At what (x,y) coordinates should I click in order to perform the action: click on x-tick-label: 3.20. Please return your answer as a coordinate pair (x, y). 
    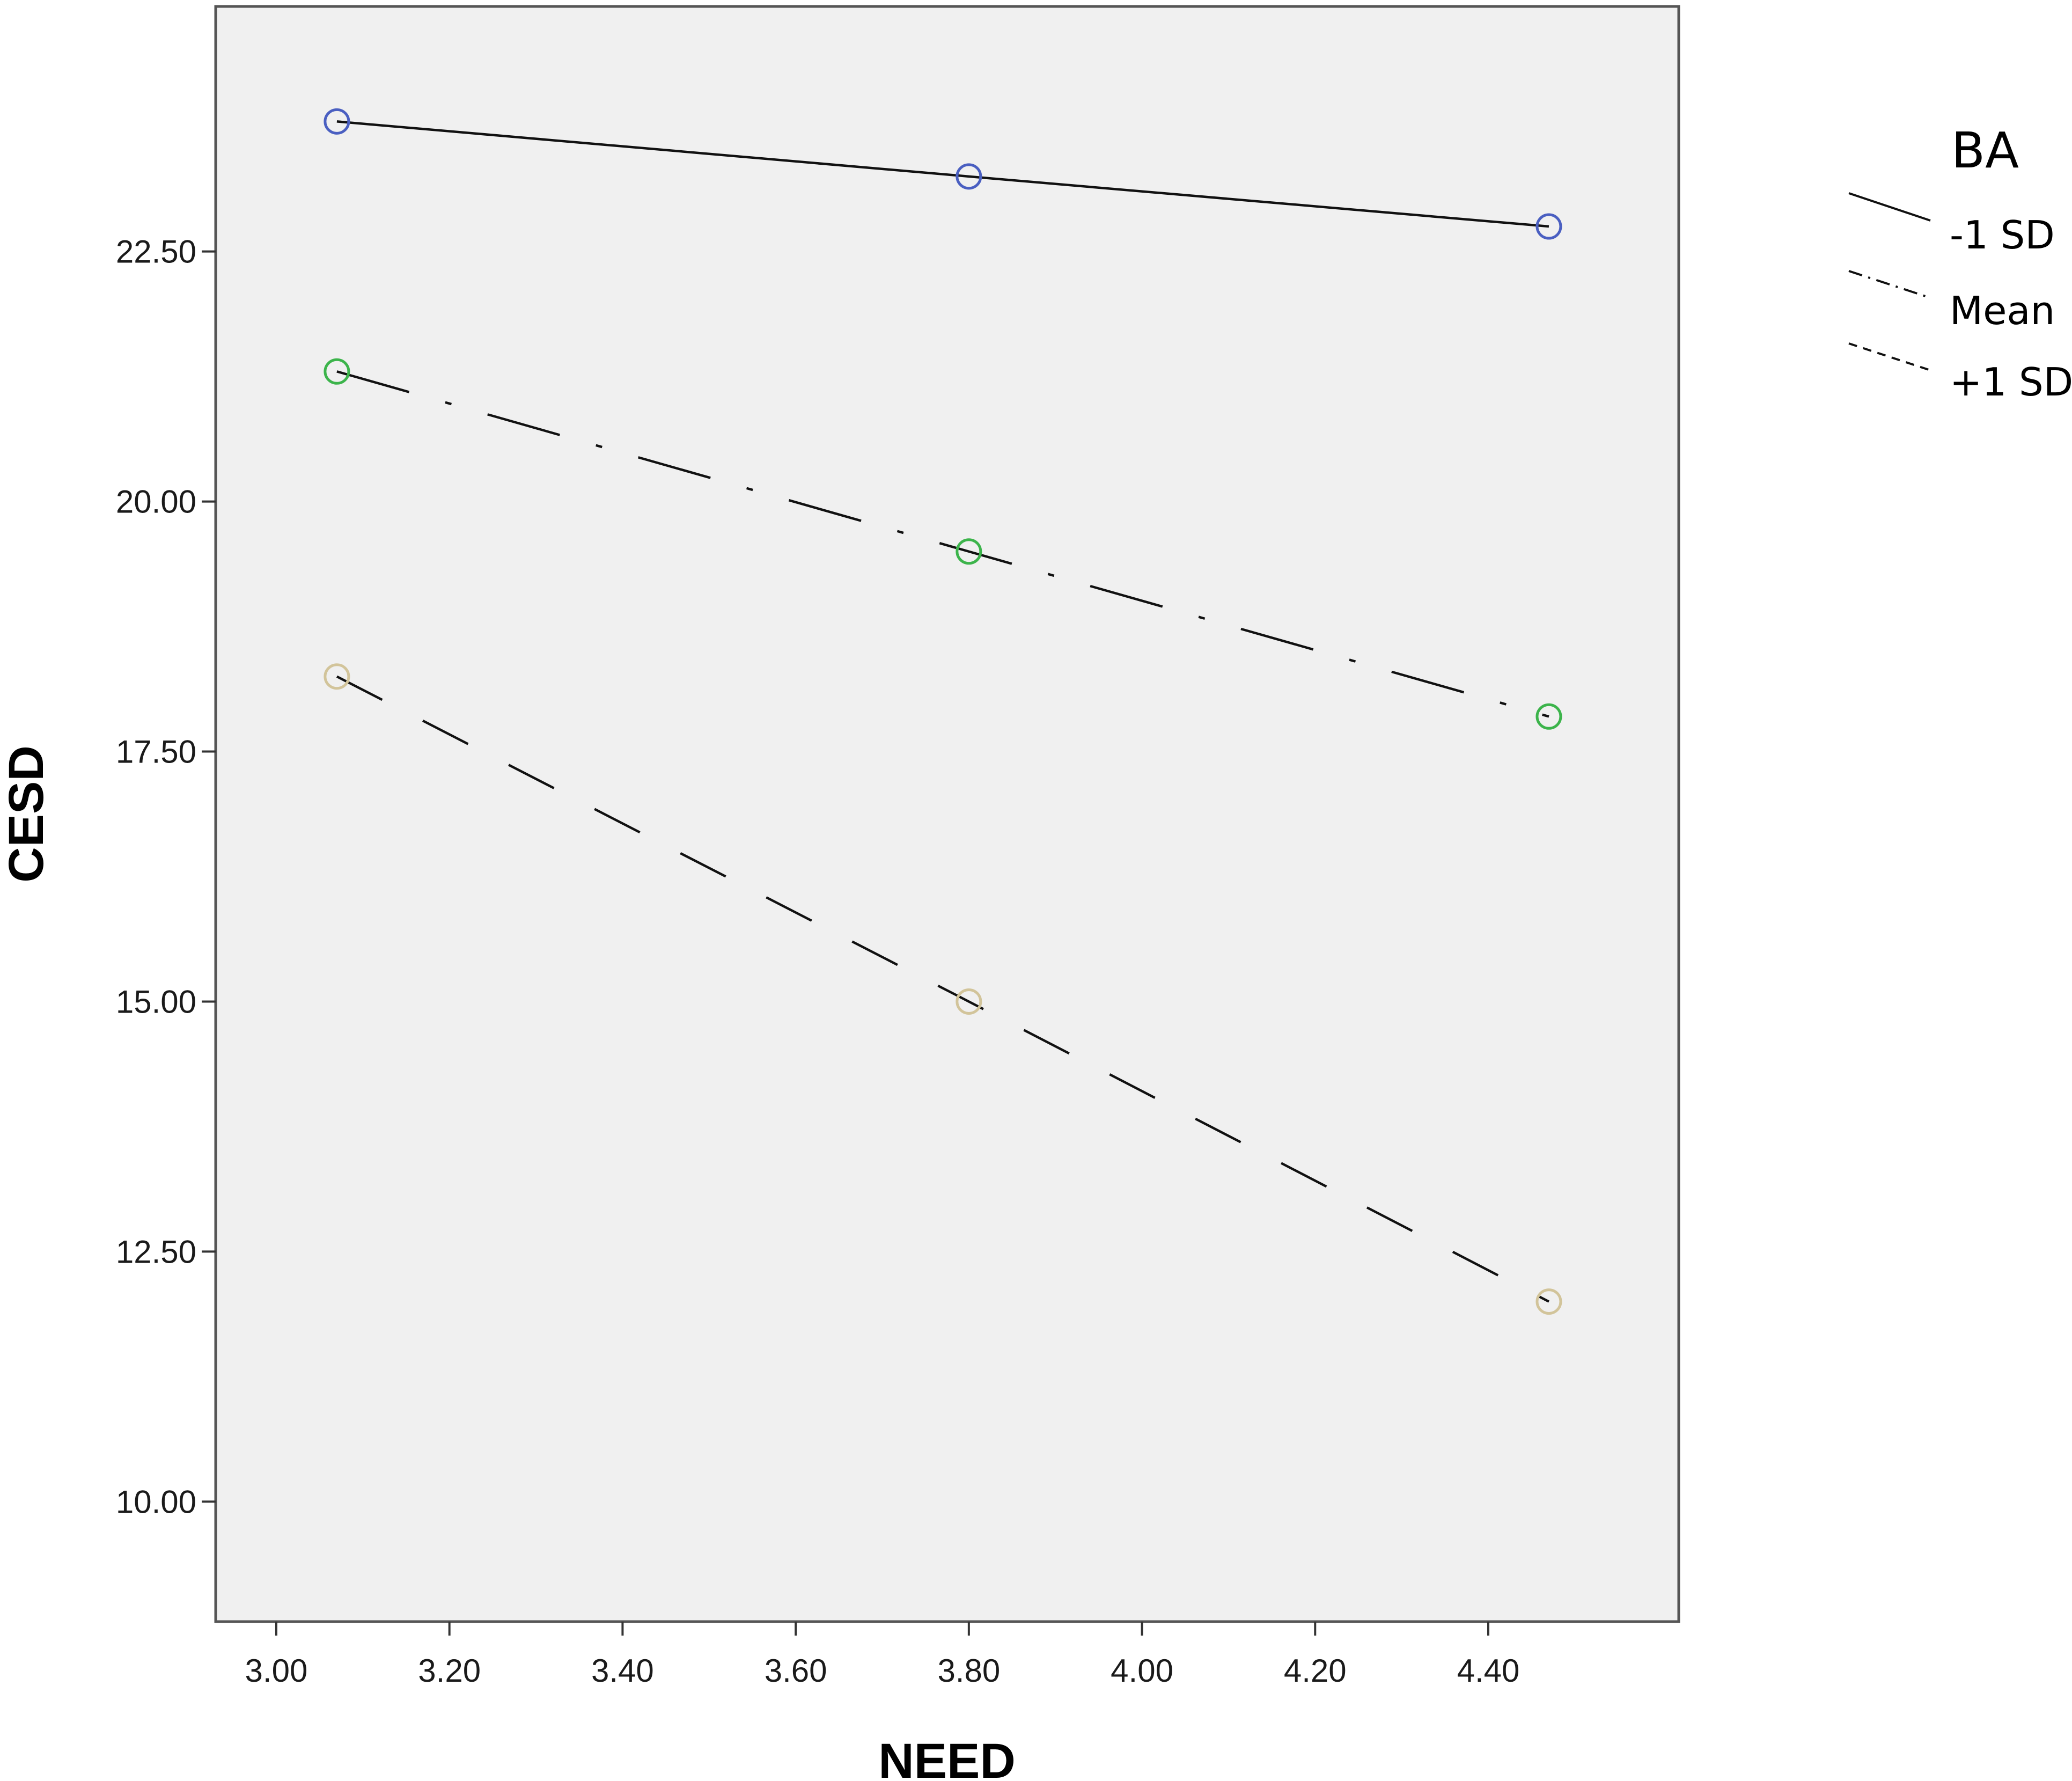
    Looking at the image, I should click on (450, 1671).